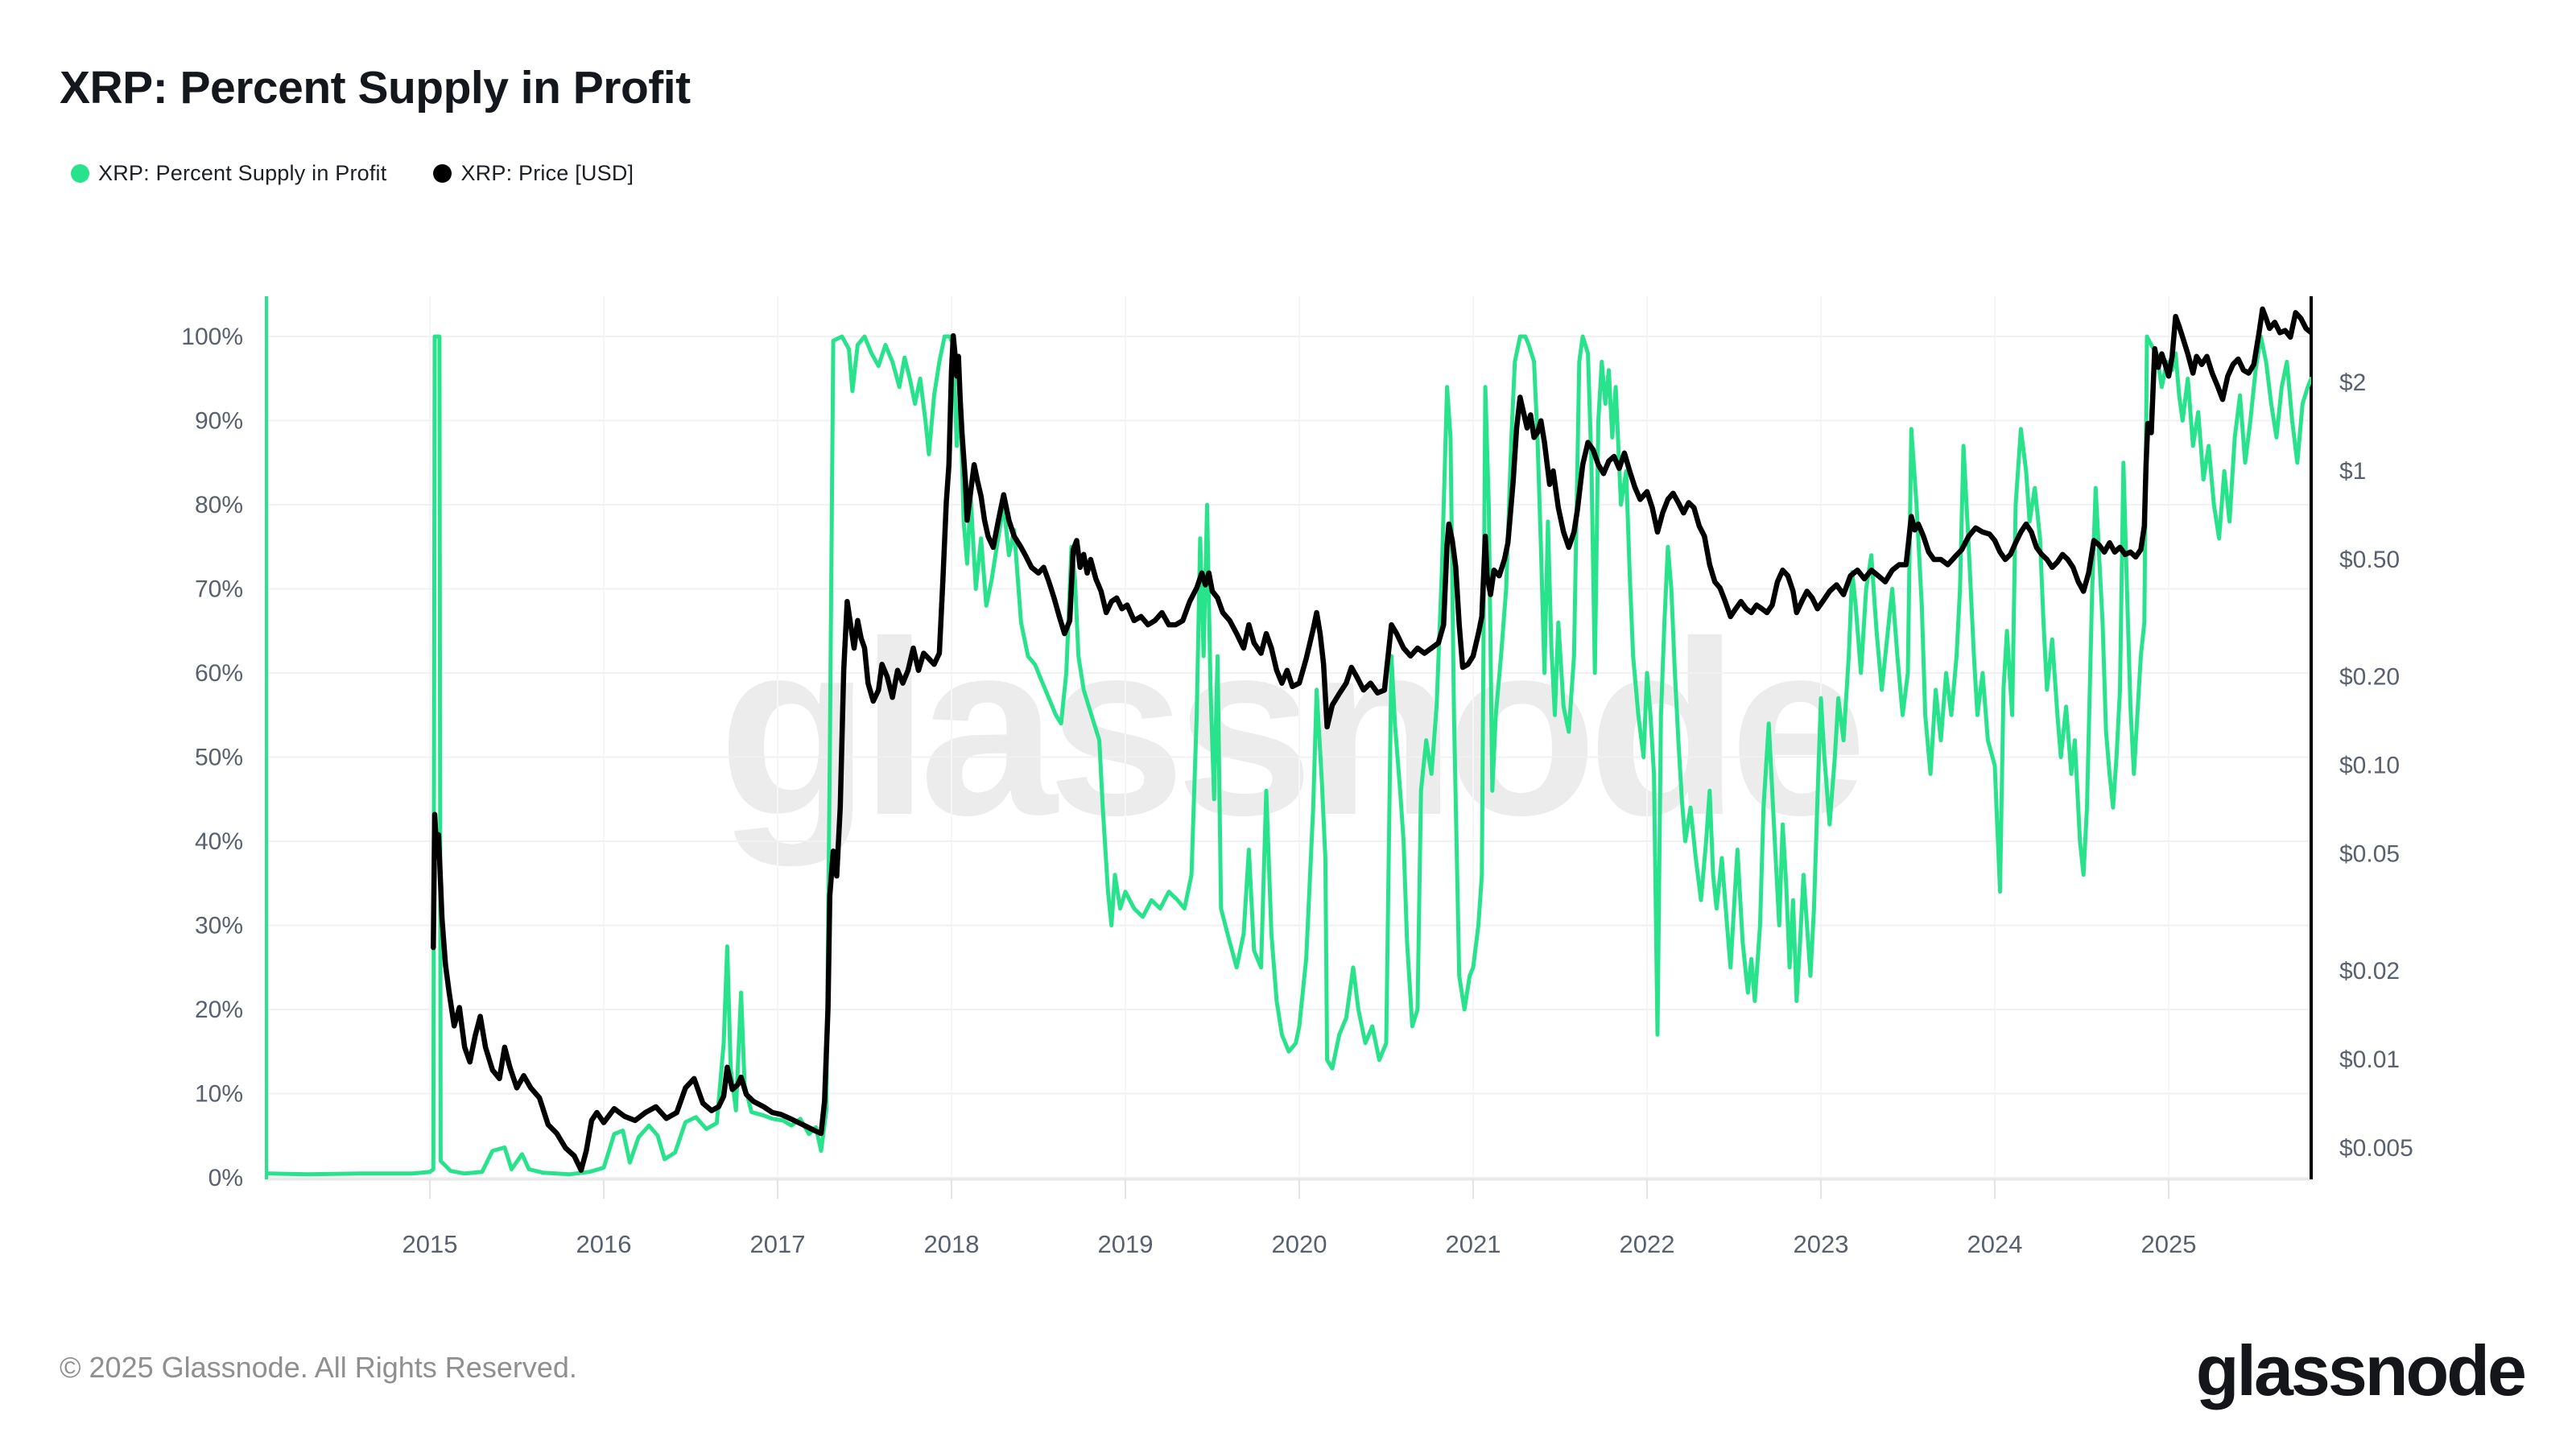 This screenshot has width=2576, height=1449. I want to click on percent-axis-tick-label: 70%, so click(219, 589).